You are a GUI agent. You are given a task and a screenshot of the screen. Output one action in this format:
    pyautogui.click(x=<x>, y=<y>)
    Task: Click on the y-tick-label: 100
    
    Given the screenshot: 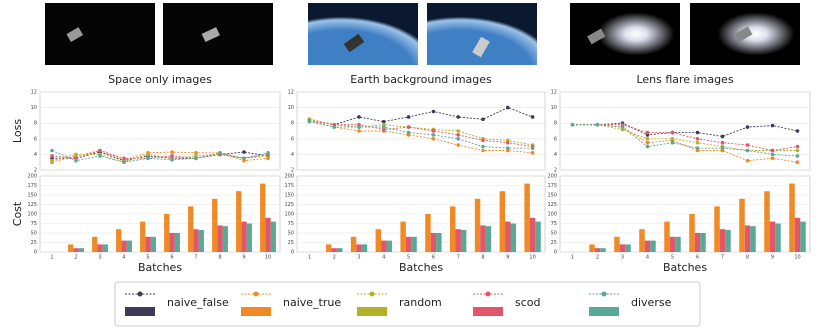 What is the action you would take?
    pyautogui.click(x=552, y=215)
    